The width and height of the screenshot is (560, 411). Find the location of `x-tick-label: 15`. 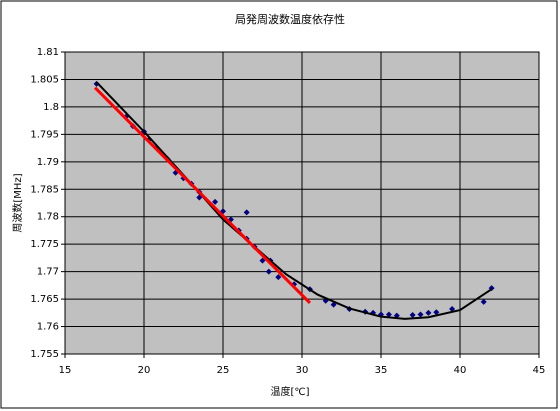

x-tick-label: 15 is located at coordinates (65, 370).